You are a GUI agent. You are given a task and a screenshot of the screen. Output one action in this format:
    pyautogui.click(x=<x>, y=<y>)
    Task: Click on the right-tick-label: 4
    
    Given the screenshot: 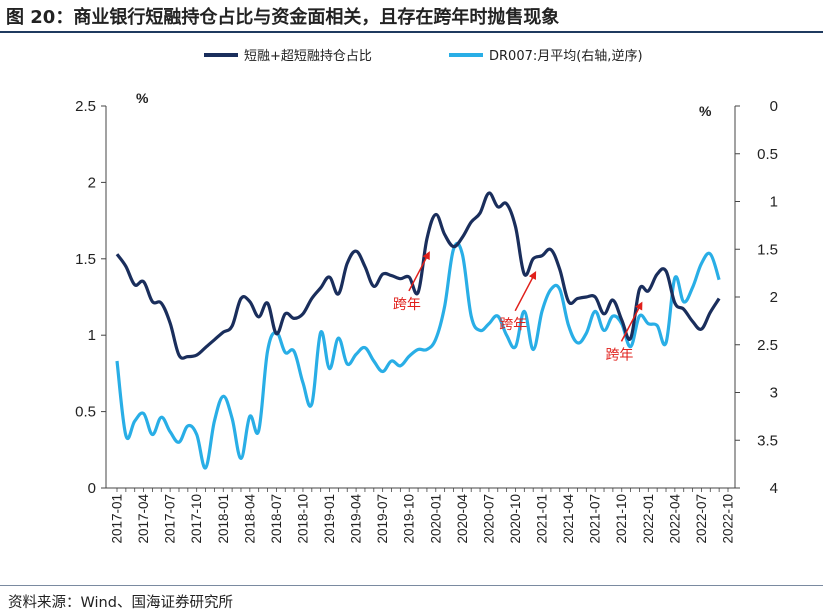 What is the action you would take?
    pyautogui.click(x=774, y=488)
    